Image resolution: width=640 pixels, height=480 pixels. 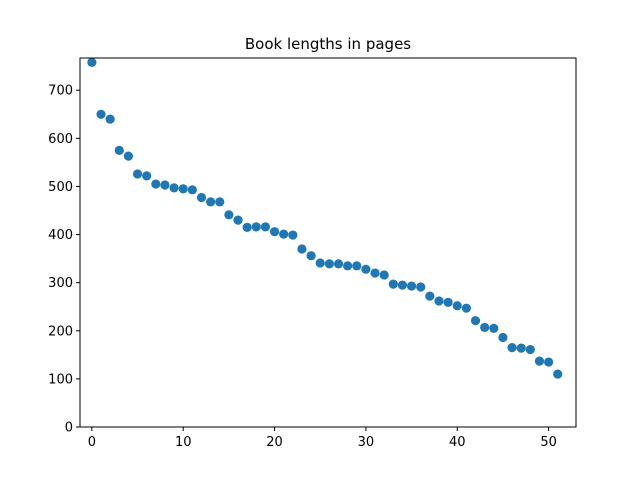 I want to click on x-tick-label: 40, so click(x=457, y=442).